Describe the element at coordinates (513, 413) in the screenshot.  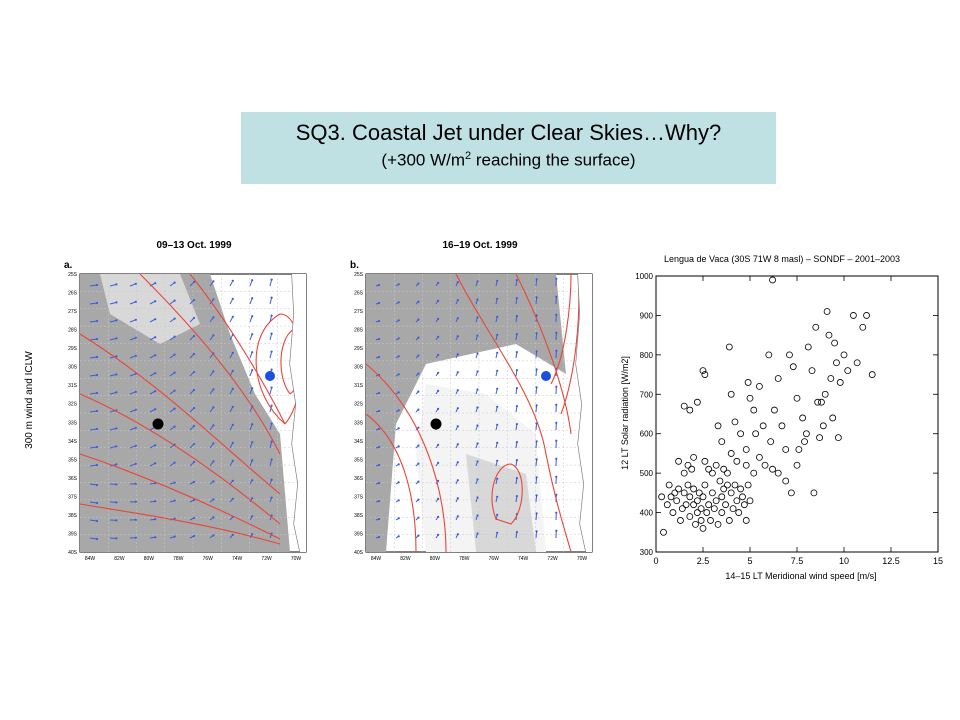
I see `contour-line` at that location.